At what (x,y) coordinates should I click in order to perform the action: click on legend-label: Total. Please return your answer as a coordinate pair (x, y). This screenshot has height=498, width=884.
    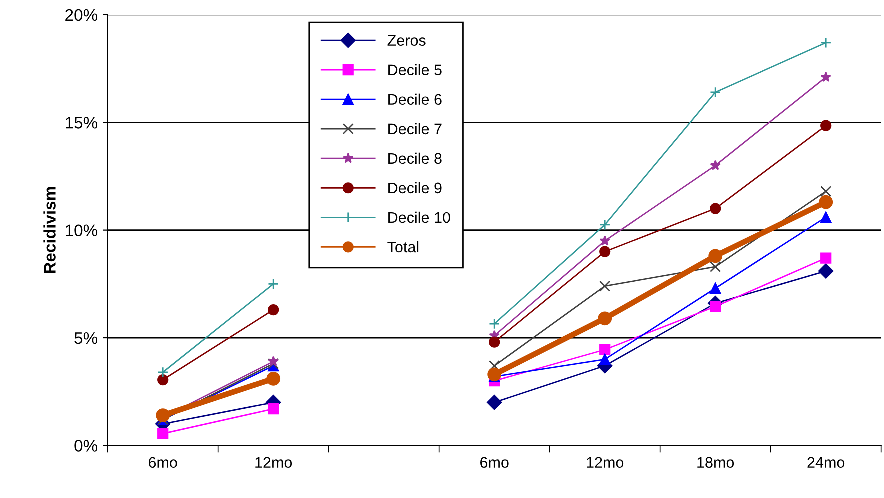
    Looking at the image, I should click on (403, 247).